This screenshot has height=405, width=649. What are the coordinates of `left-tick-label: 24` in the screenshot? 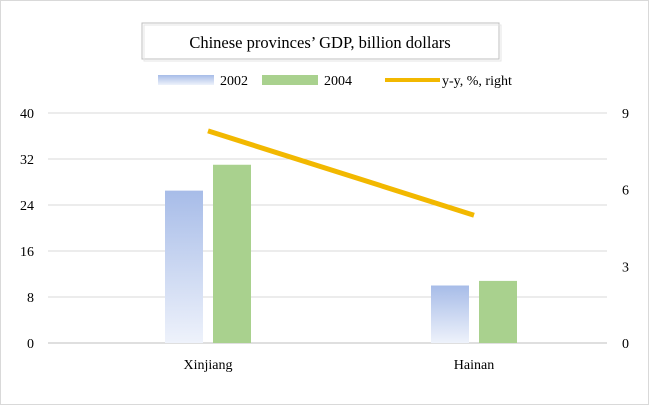 It's located at (27, 206).